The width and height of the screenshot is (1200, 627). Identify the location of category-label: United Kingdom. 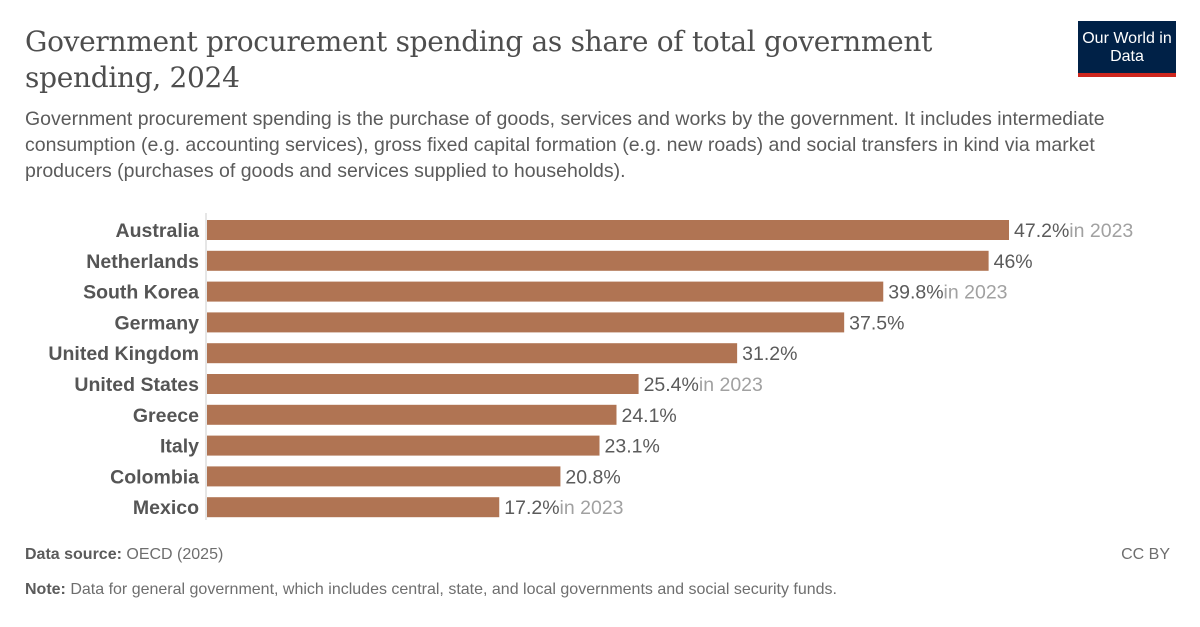
(123, 354).